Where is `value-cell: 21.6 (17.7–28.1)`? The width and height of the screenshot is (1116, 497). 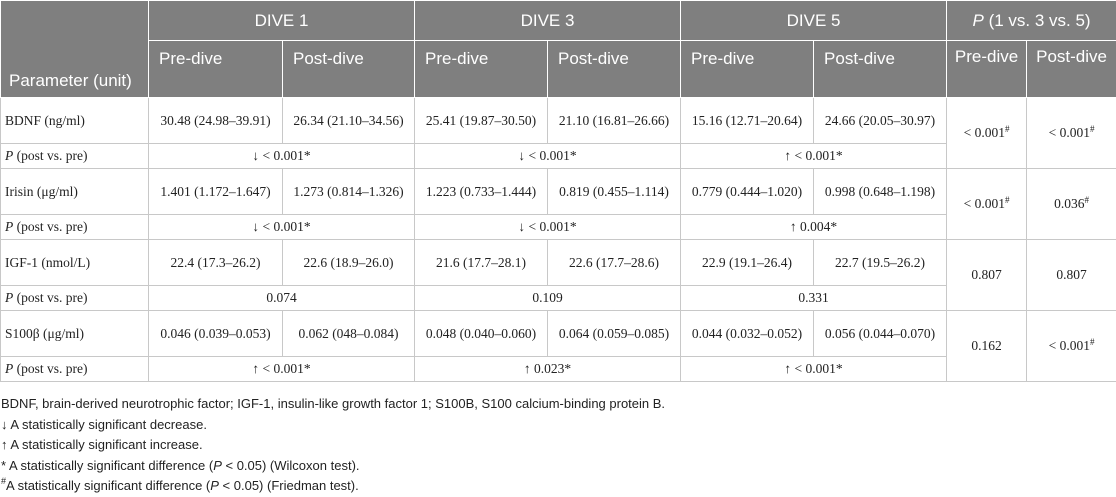
value-cell: 21.6 (17.7–28.1) is located at coordinates (481, 263).